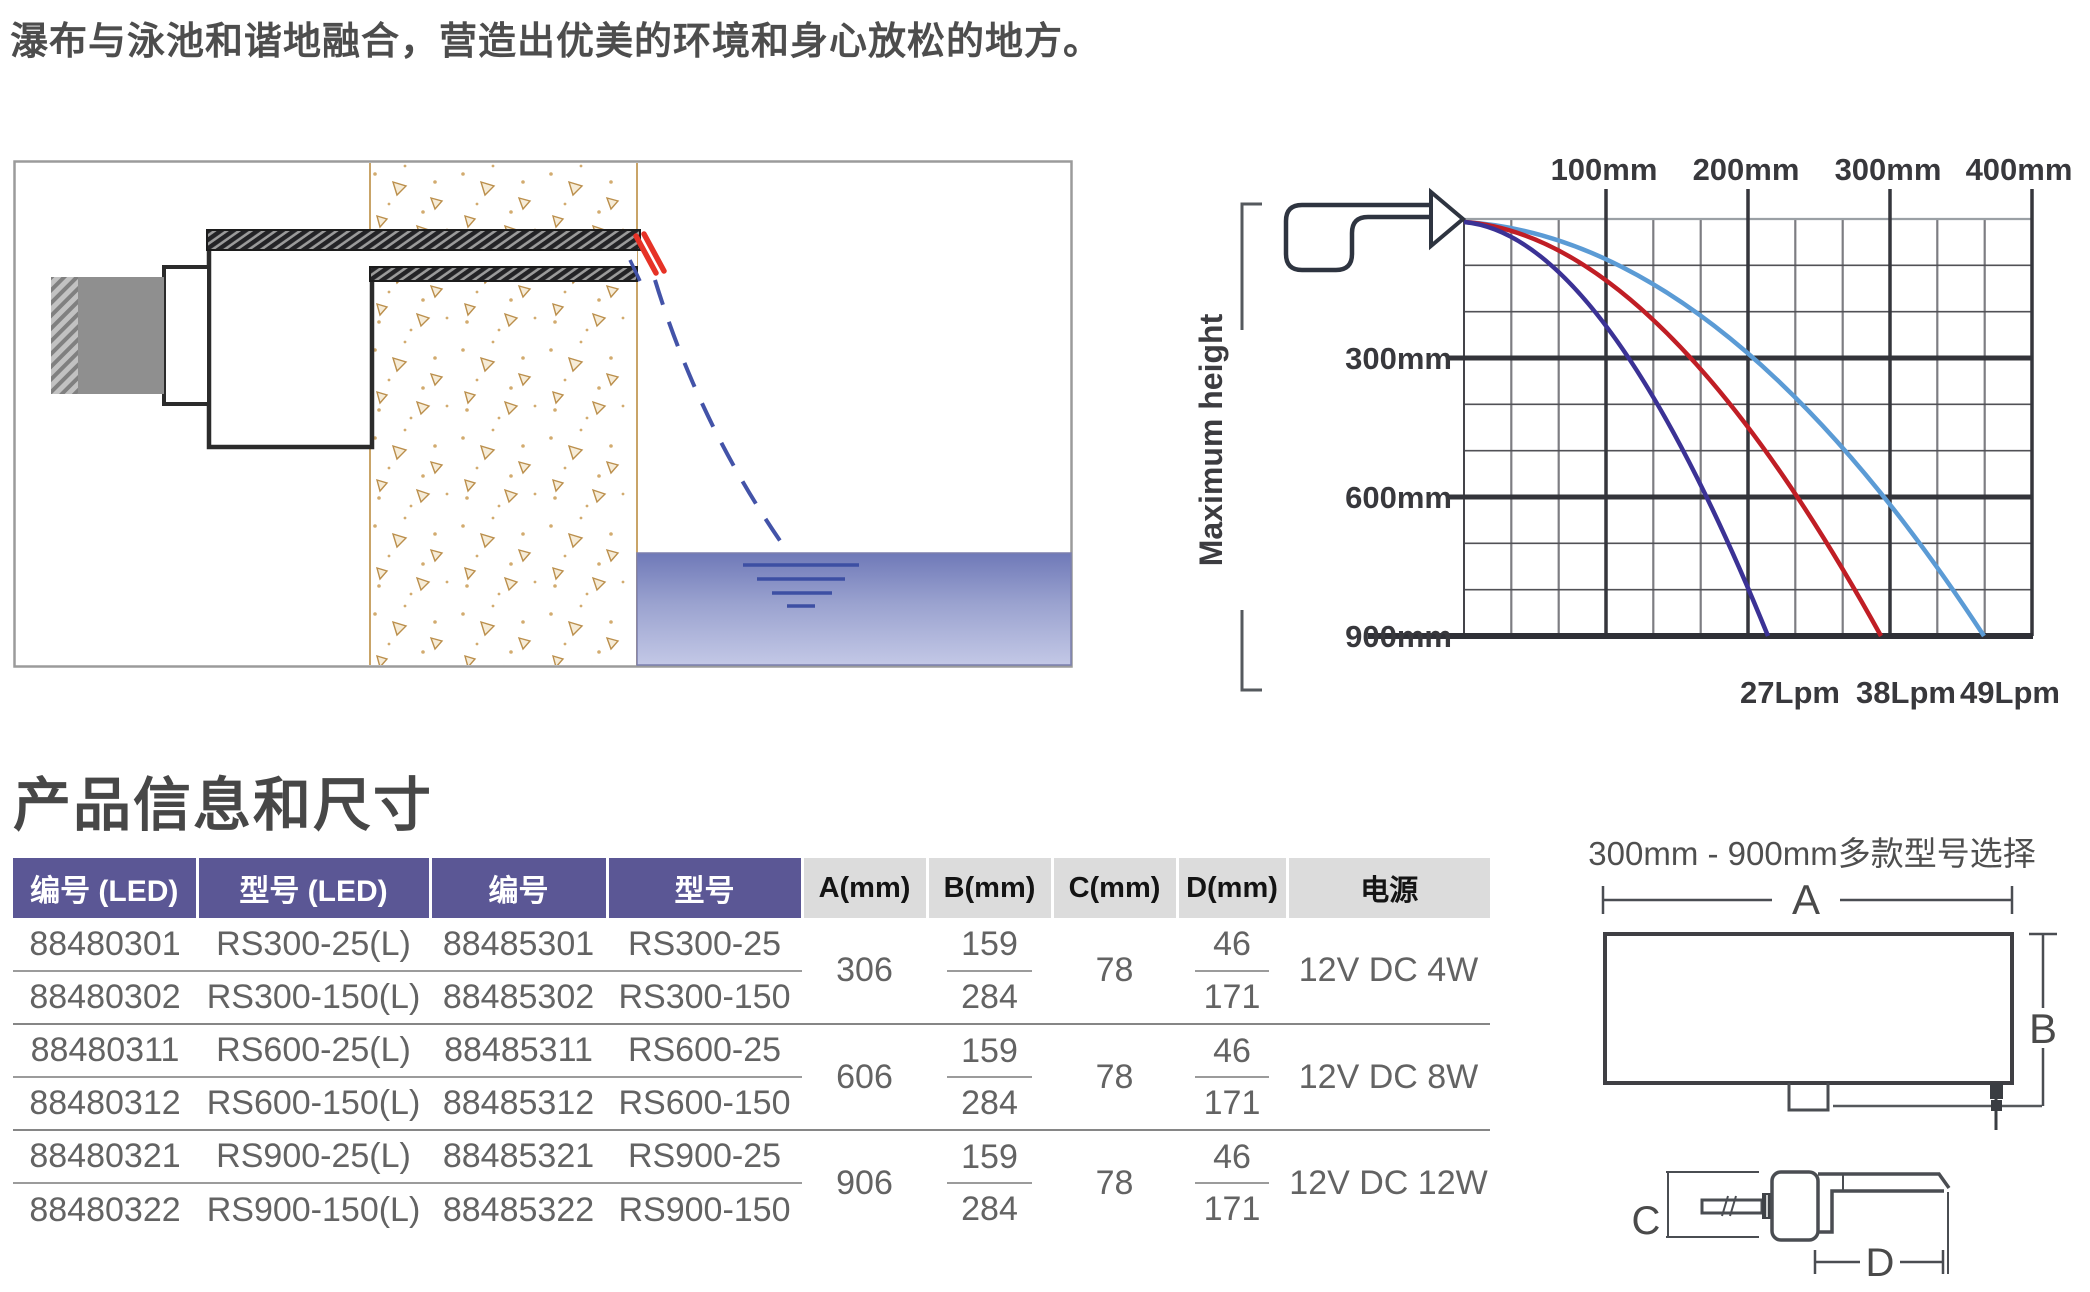 The height and width of the screenshot is (1292, 2090). I want to click on y-tick-900mm: 900mm, so click(1398, 636).